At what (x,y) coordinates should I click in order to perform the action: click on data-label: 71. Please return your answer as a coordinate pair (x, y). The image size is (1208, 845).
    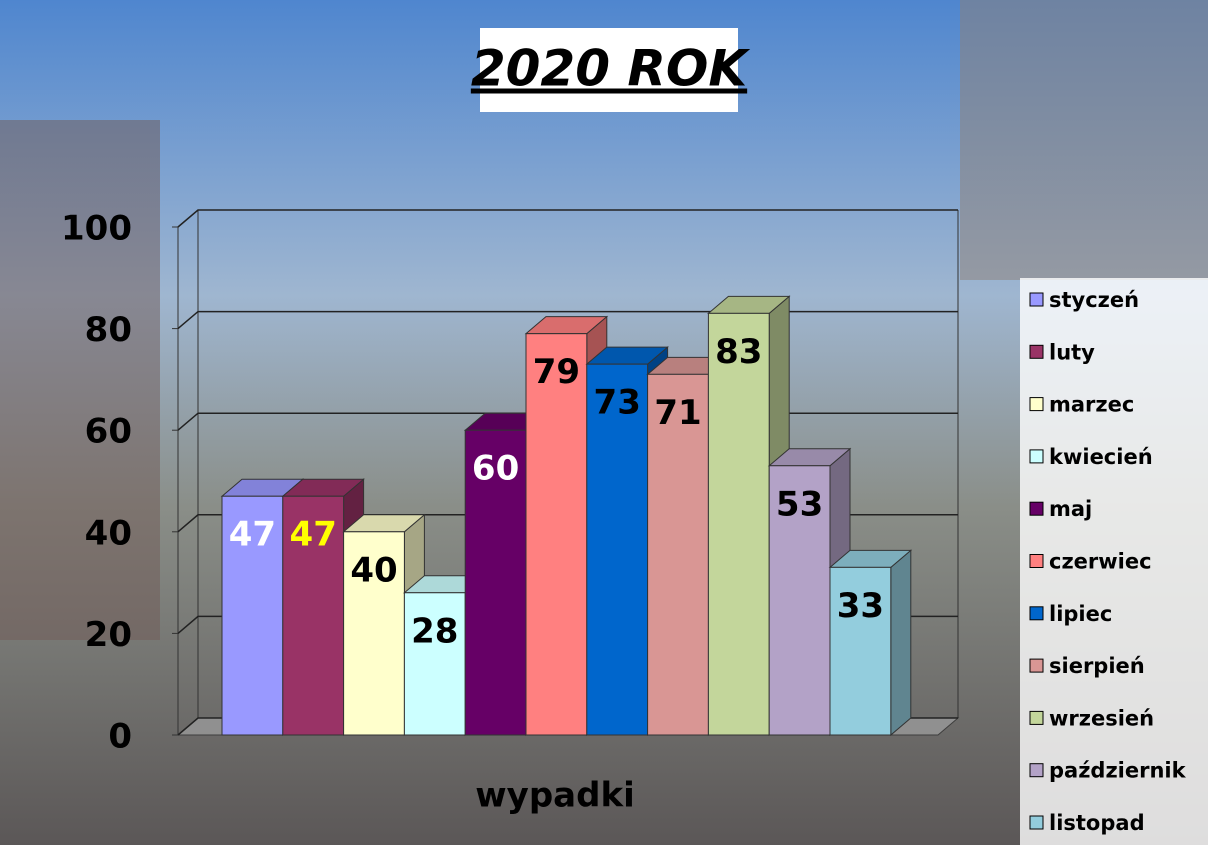
    Looking at the image, I should click on (677, 413).